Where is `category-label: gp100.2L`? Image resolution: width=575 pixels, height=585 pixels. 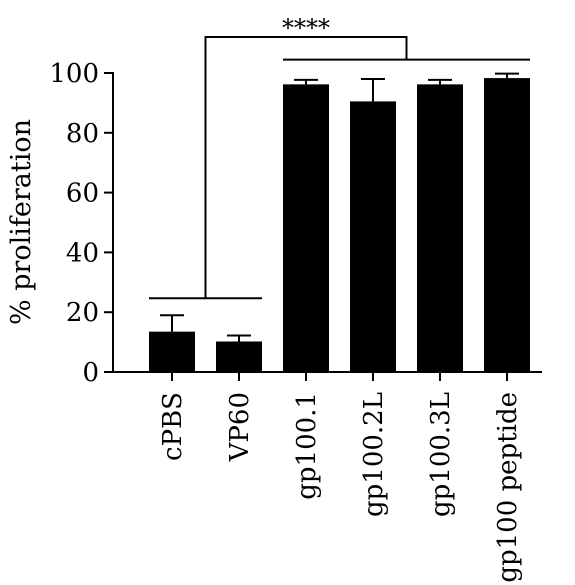 category-label: gp100.2L is located at coordinates (374, 454).